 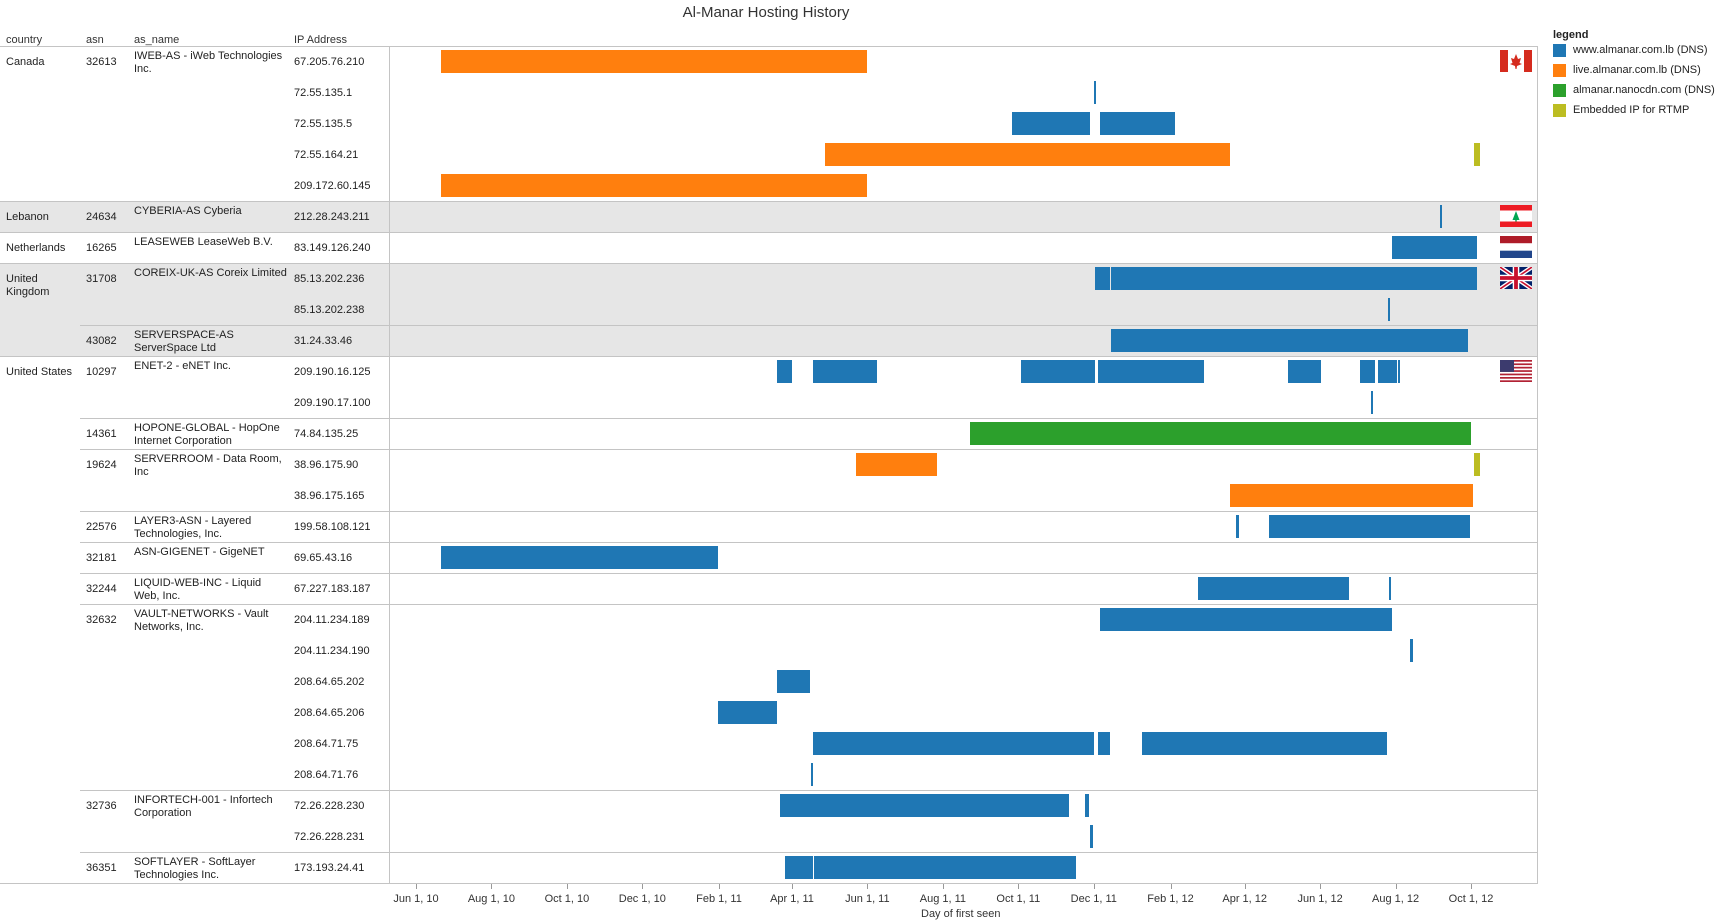 What do you see at coordinates (101, 434) in the screenshot?
I see `asn-label: 14361` at bounding box center [101, 434].